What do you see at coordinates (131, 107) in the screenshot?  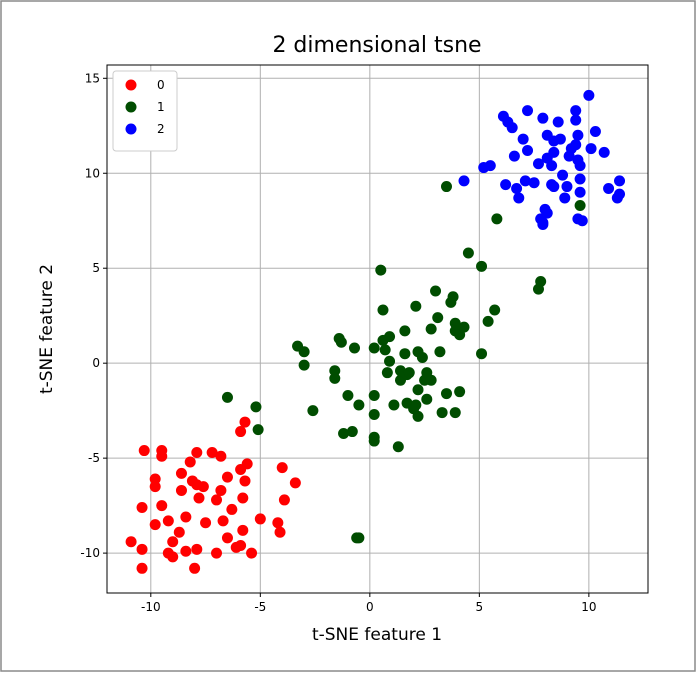 I see `legend-marker` at bounding box center [131, 107].